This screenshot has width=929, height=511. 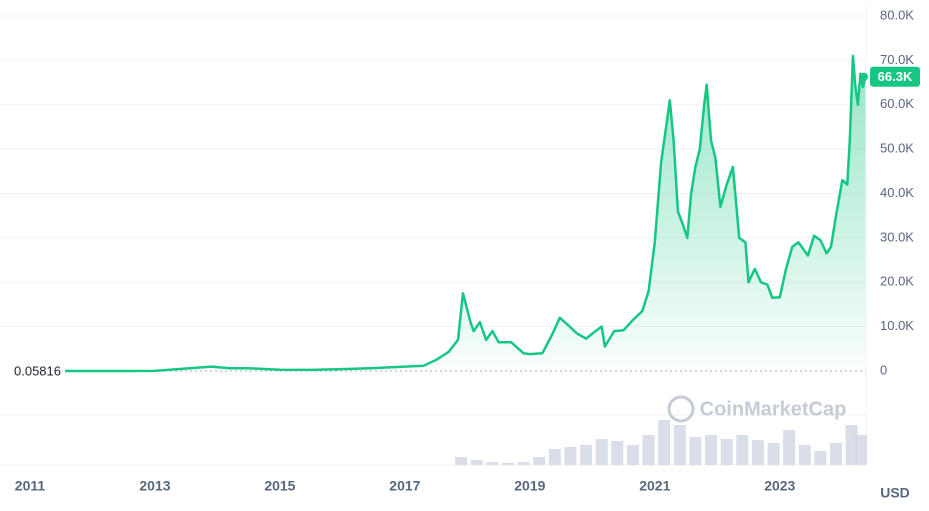 What do you see at coordinates (897, 103) in the screenshot?
I see `y-tick-label: 60.0K` at bounding box center [897, 103].